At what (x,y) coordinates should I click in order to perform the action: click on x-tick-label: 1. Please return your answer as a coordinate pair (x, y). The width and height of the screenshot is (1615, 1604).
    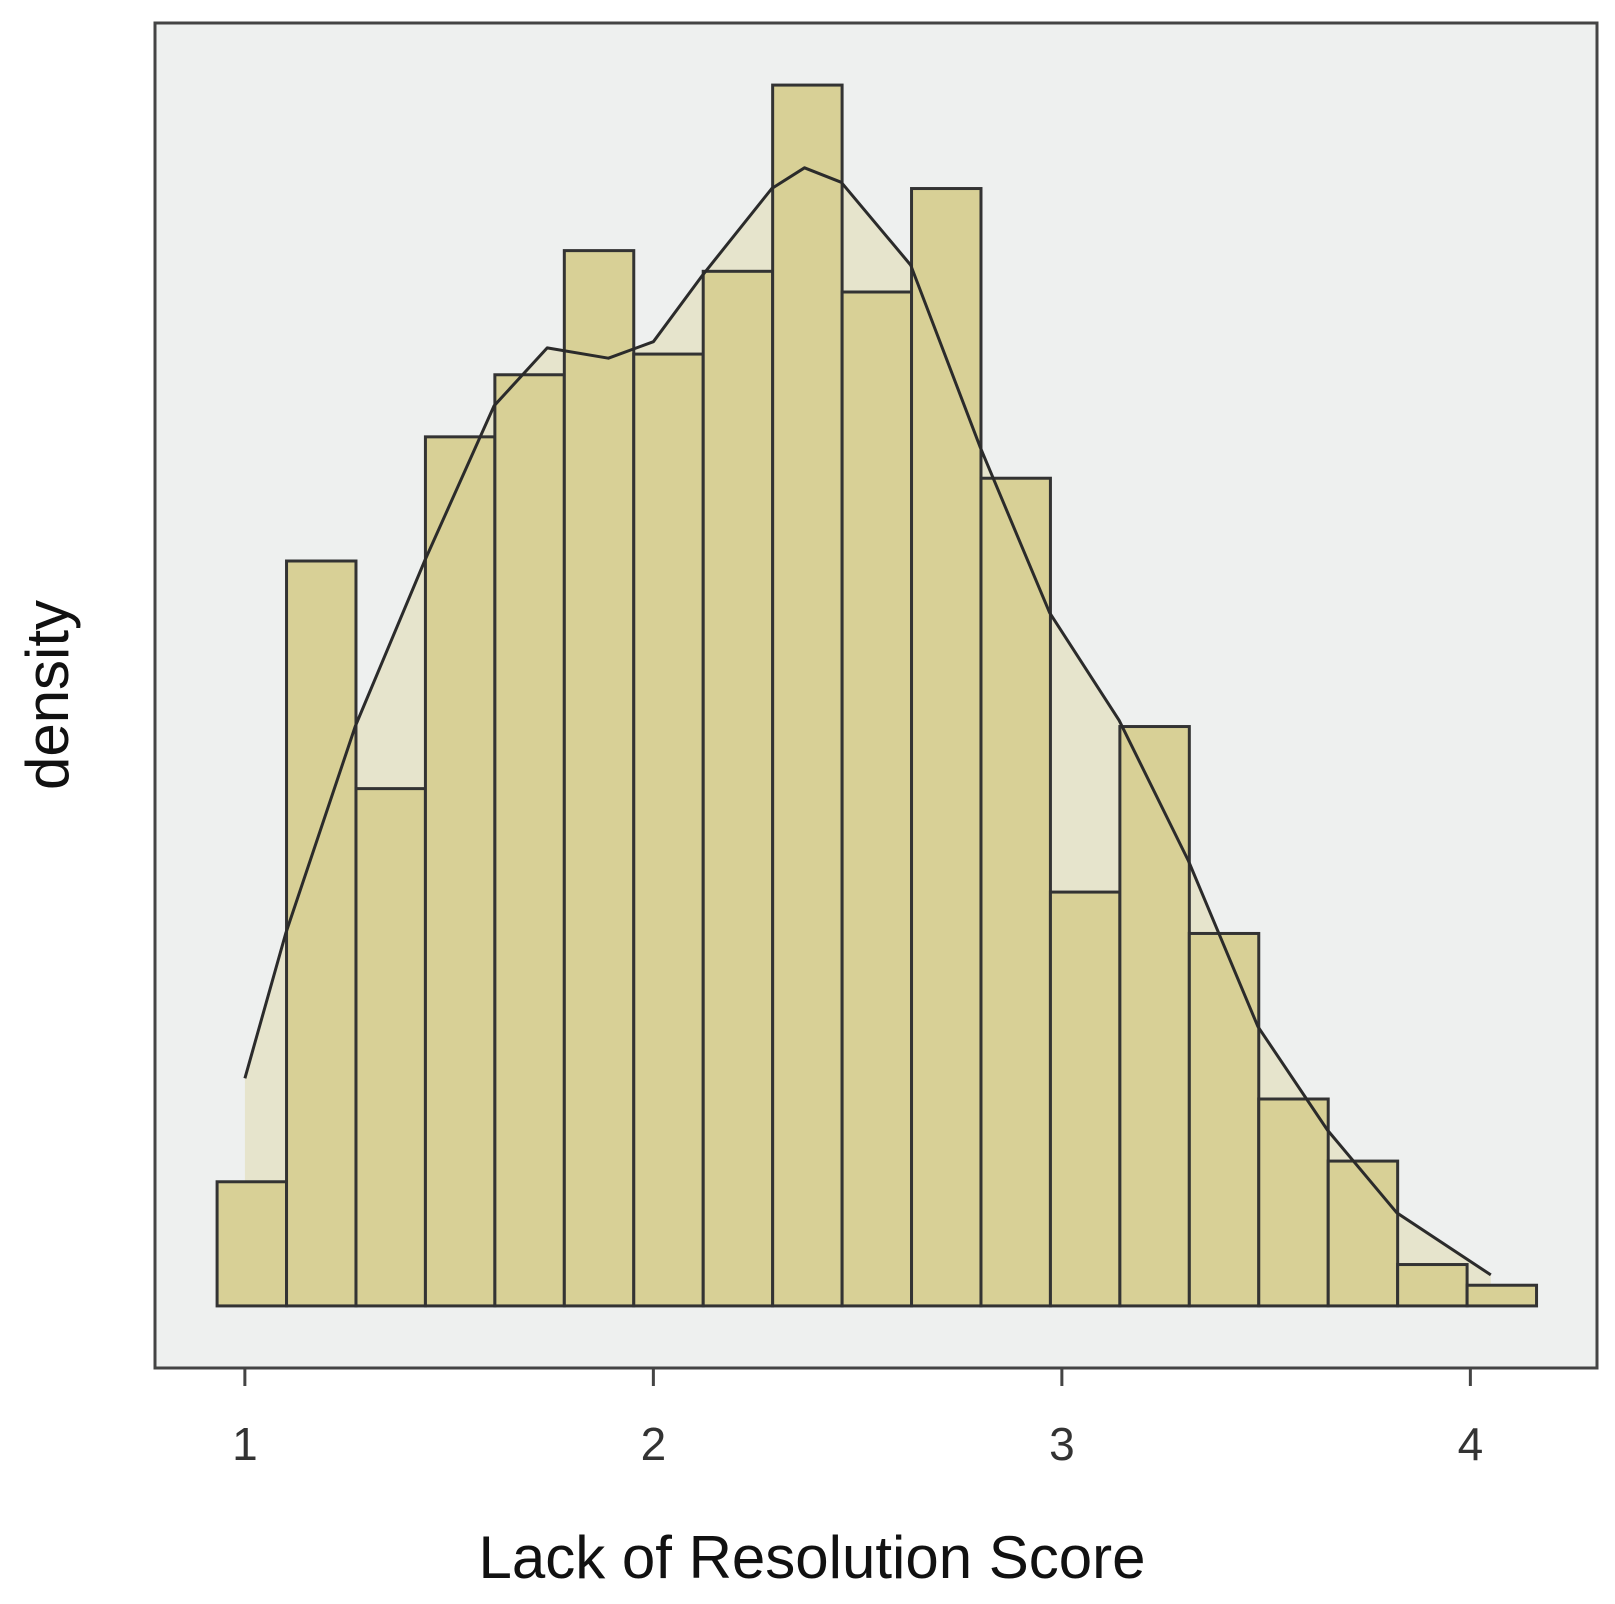
    Looking at the image, I should click on (245, 1444).